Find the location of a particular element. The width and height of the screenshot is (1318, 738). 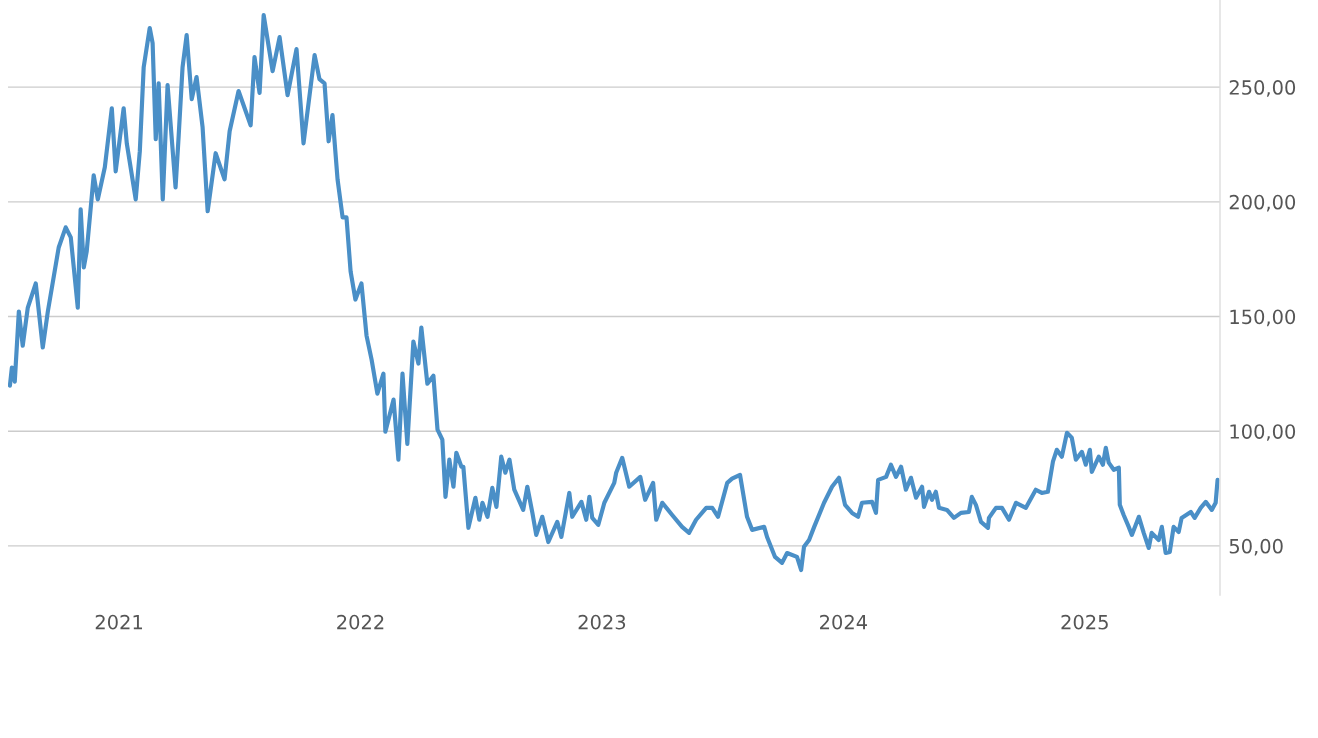

x-tick-label: 2024 is located at coordinates (844, 622).